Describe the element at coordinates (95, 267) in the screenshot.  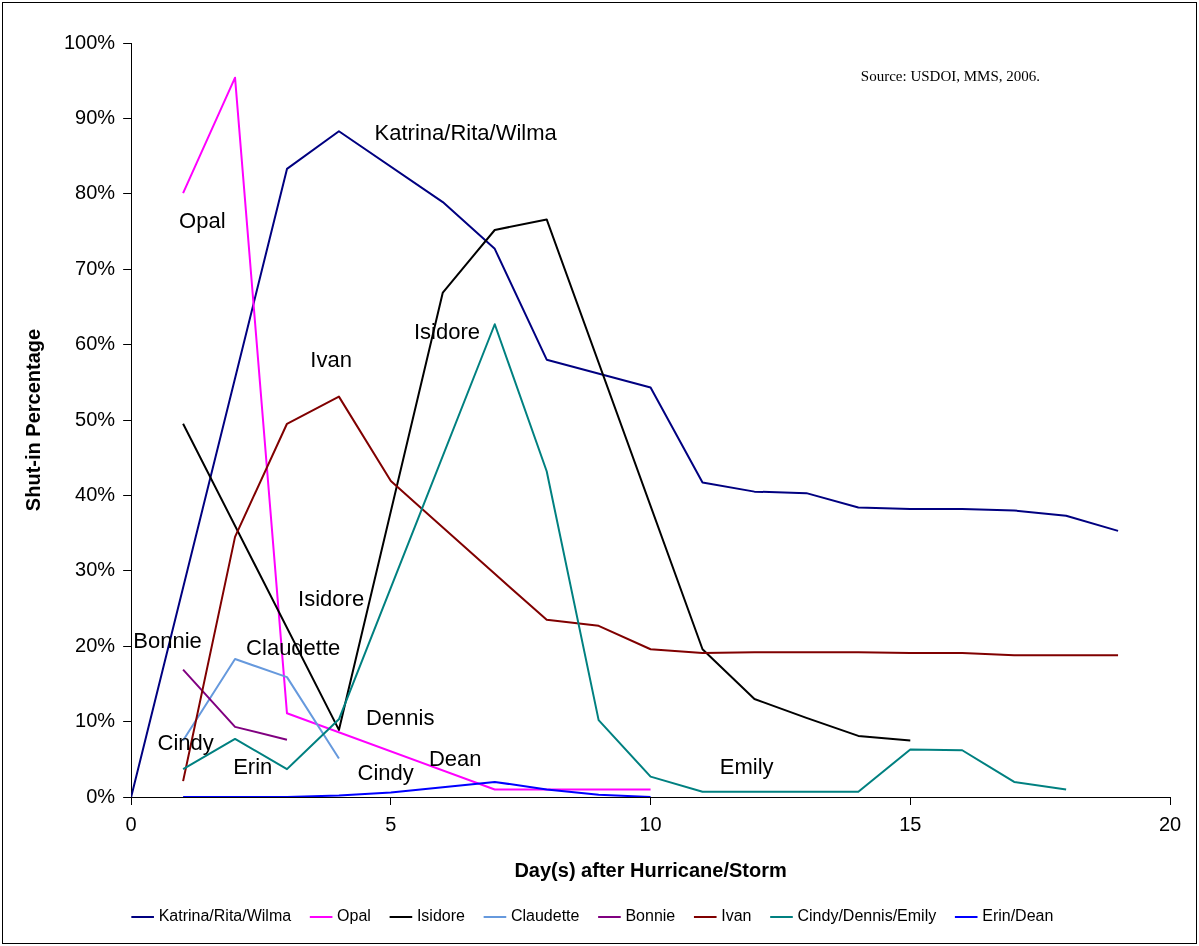
I see `y-tick-label: 70%` at that location.